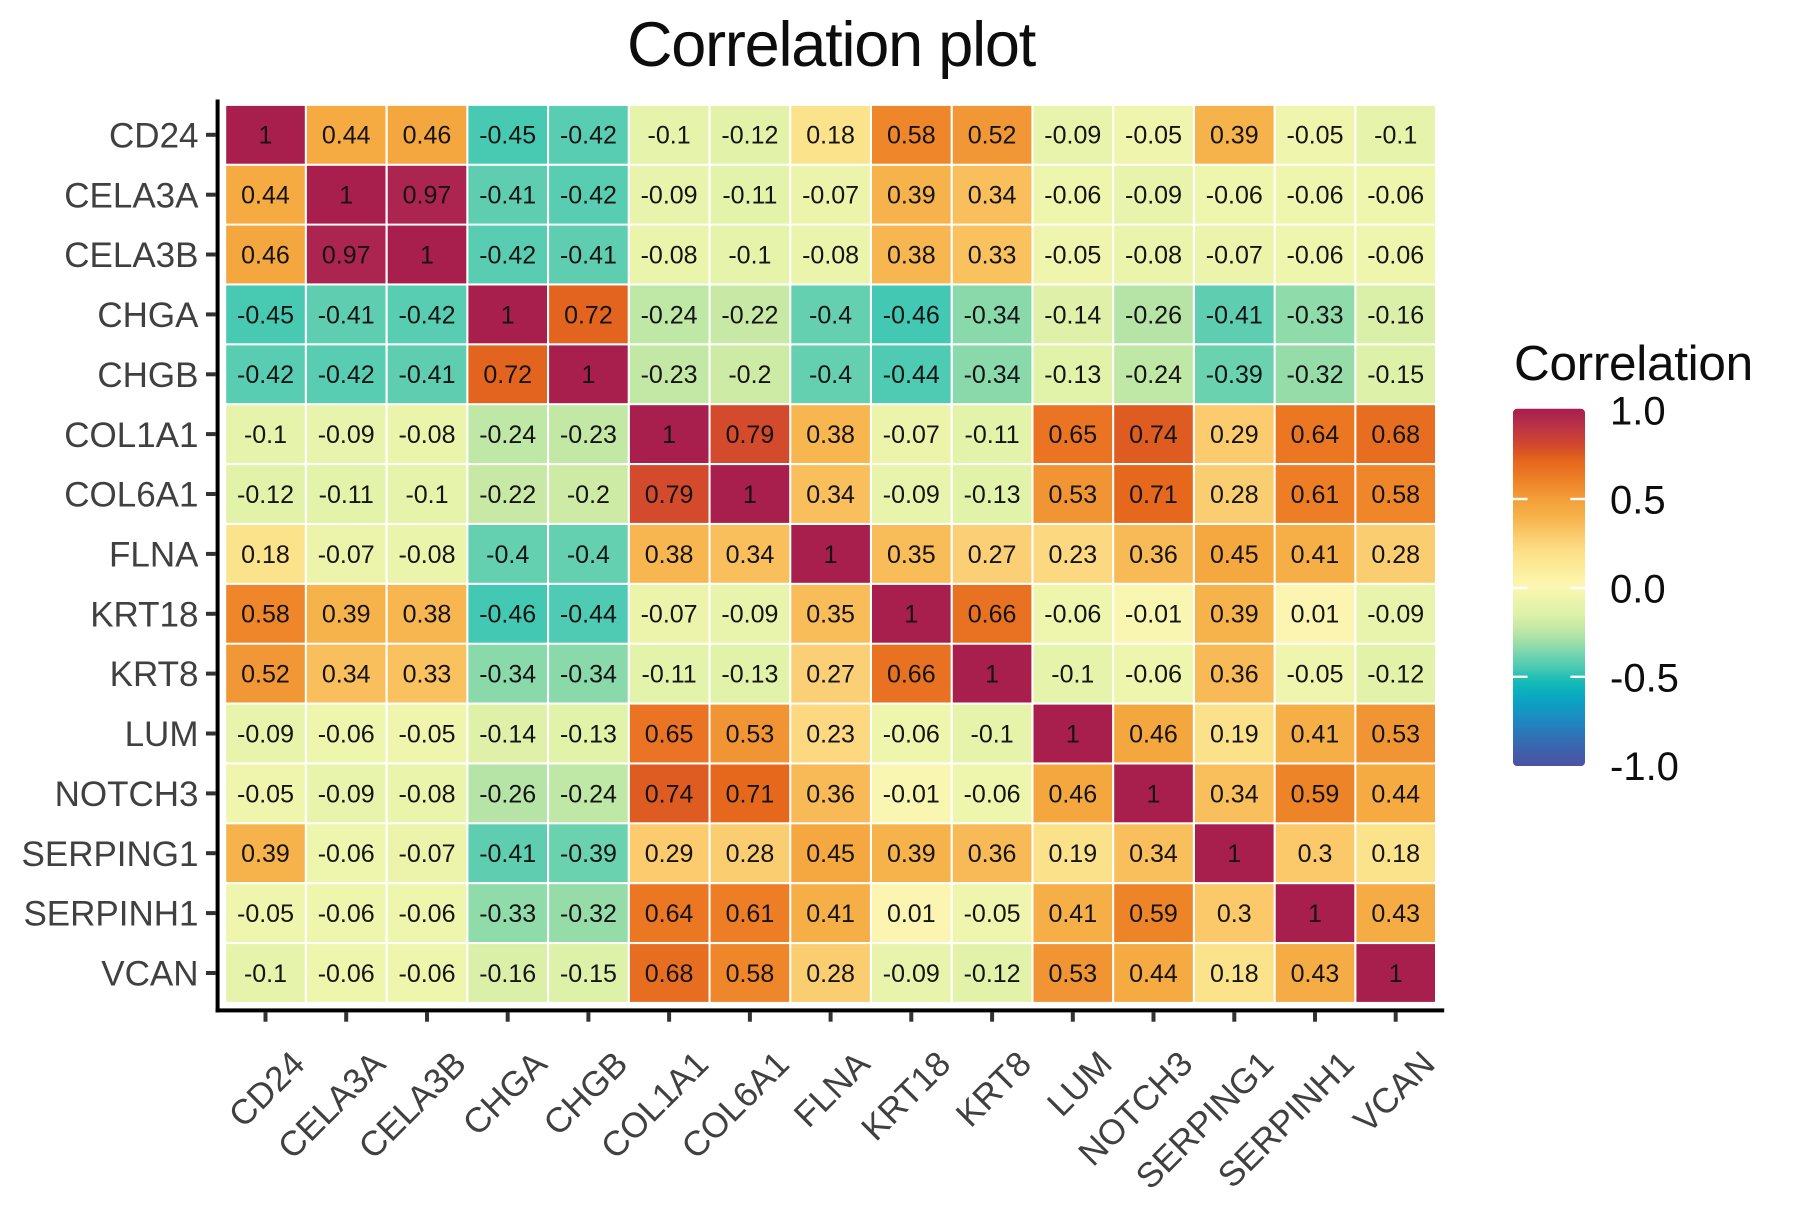  I want to click on svg-text: 0.18, so click(265, 555).